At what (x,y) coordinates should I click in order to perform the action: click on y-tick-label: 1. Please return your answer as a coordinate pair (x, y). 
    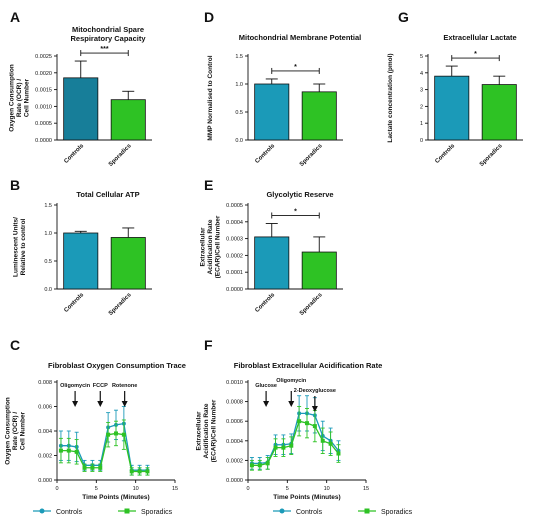
    Looking at the image, I should click on (421, 124).